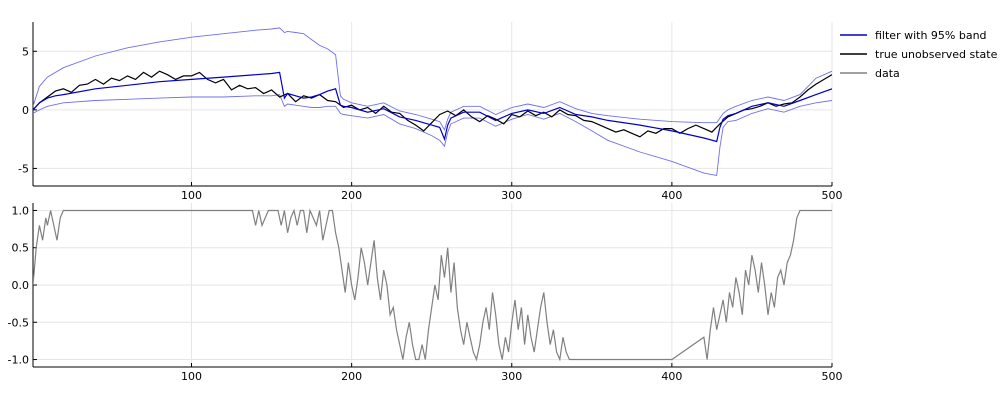  I want to click on legend-label: true unobserved state, so click(936, 54).